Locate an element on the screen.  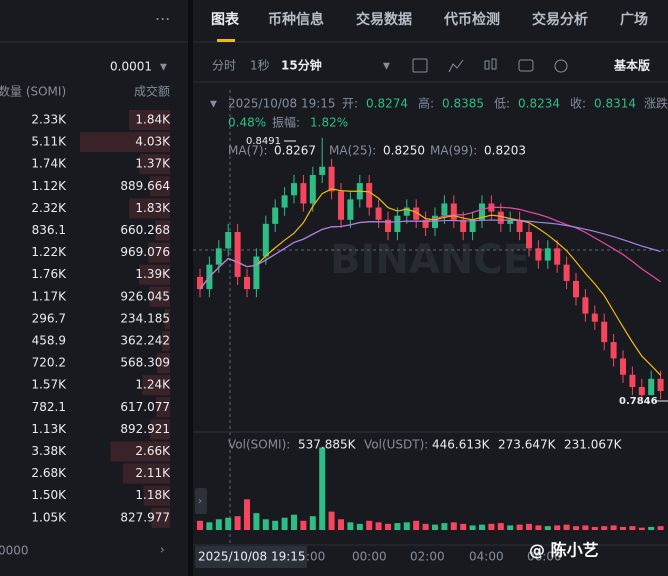
interval: 分时 is located at coordinates (224, 66).